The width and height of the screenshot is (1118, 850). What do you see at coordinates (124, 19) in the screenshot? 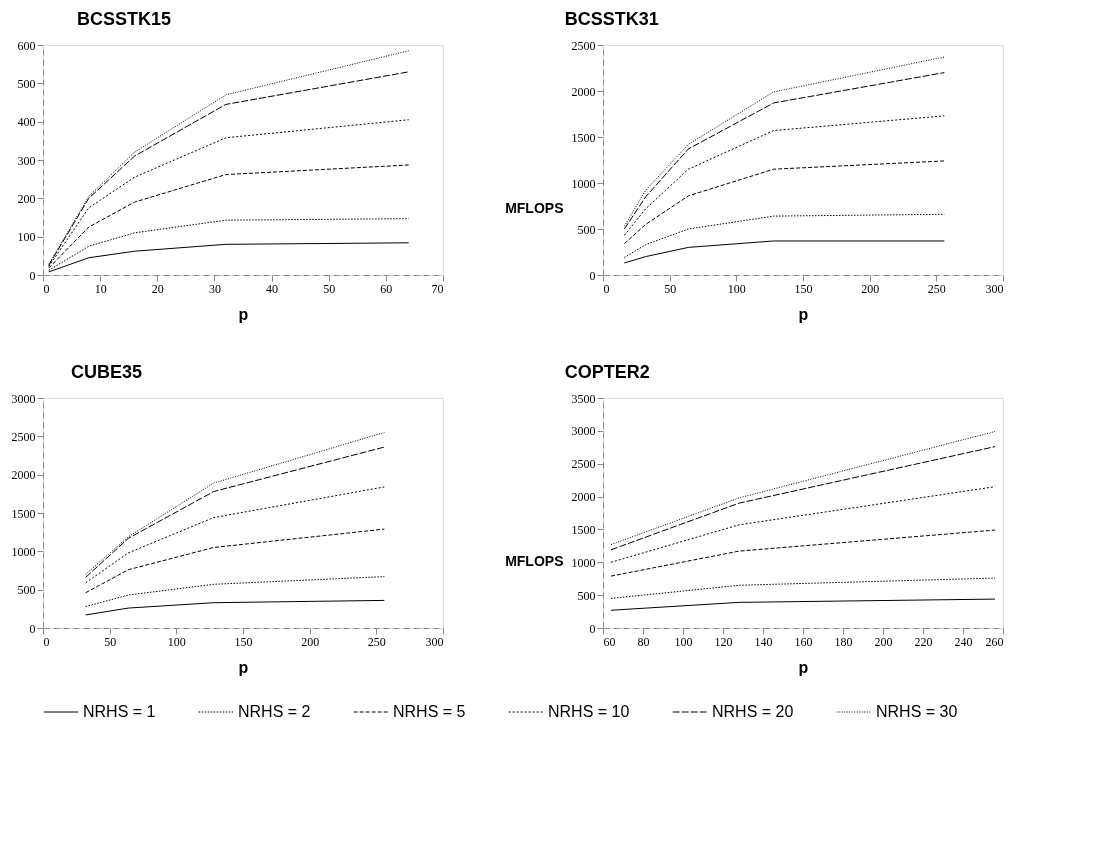
I see `chart-title: BCSSTK15` at bounding box center [124, 19].